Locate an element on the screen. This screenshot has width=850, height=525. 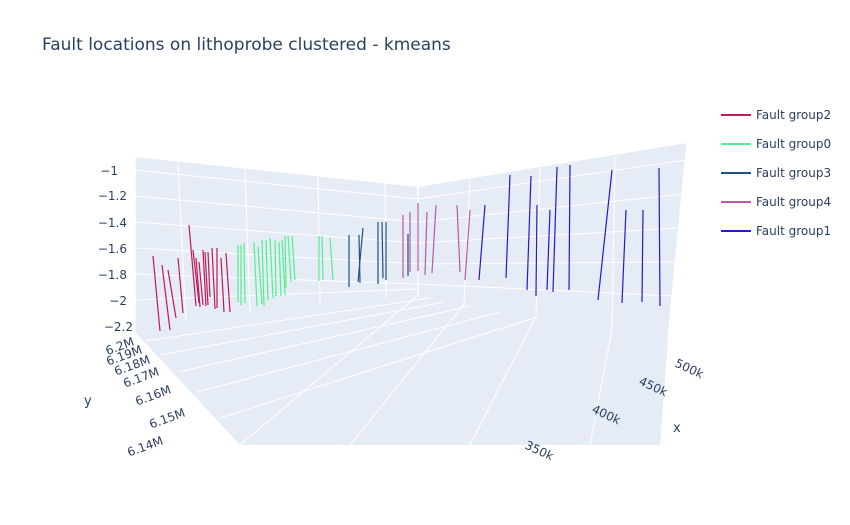
legend-item: Fault group2 is located at coordinates (776, 115).